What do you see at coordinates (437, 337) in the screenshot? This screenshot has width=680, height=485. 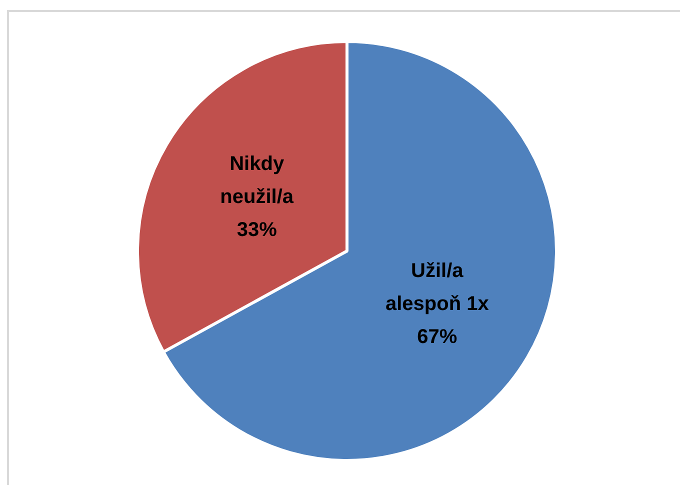 I see `data-label: 67%` at bounding box center [437, 337].